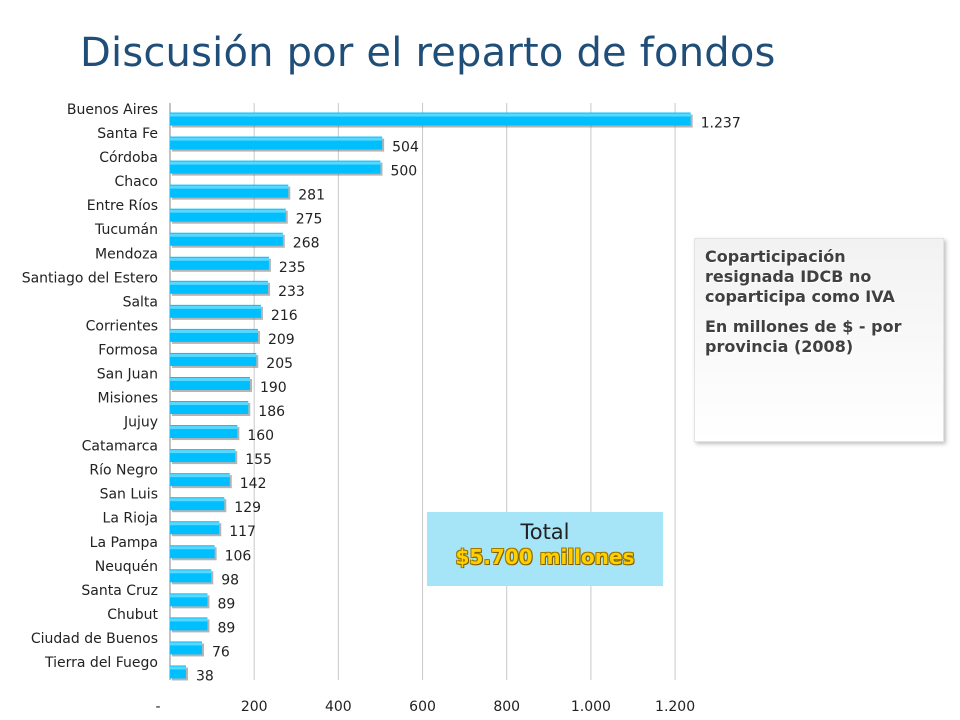 Image resolution: width=960 pixels, height=720 pixels. What do you see at coordinates (230, 580) in the screenshot?
I see `value-label-19: 98` at bounding box center [230, 580].